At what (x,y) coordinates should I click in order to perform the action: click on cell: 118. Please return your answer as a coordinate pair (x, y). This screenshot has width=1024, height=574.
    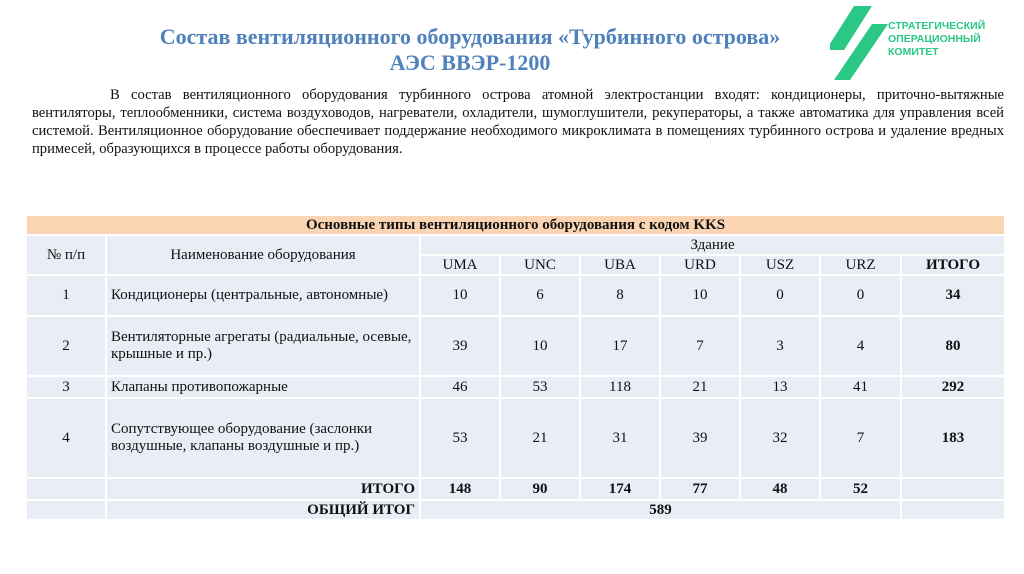
    Looking at the image, I should click on (620, 387).